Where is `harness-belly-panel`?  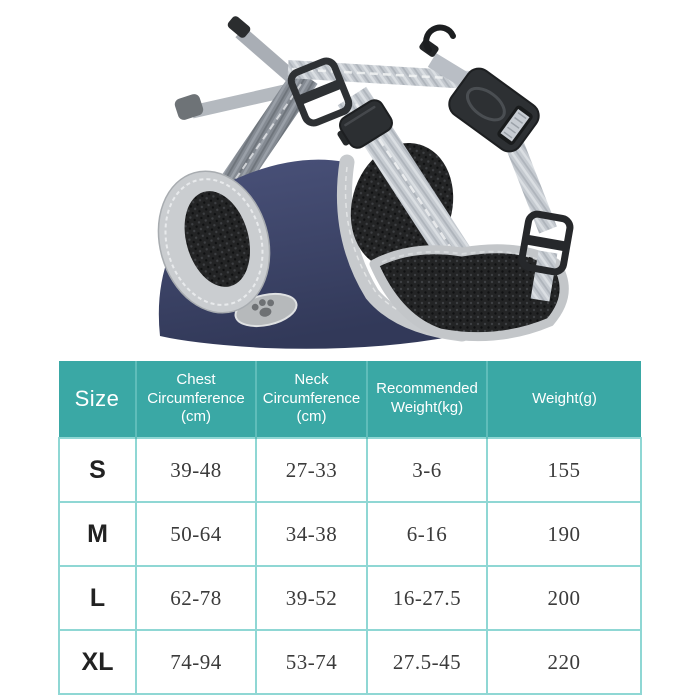
harness-belly-panel is located at coordinates (469, 293).